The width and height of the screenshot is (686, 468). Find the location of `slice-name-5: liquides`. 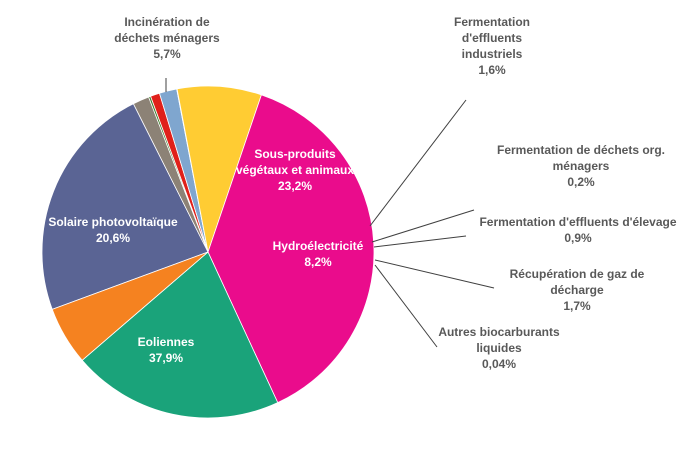

slice-name-5: liquides is located at coordinates (499, 348).